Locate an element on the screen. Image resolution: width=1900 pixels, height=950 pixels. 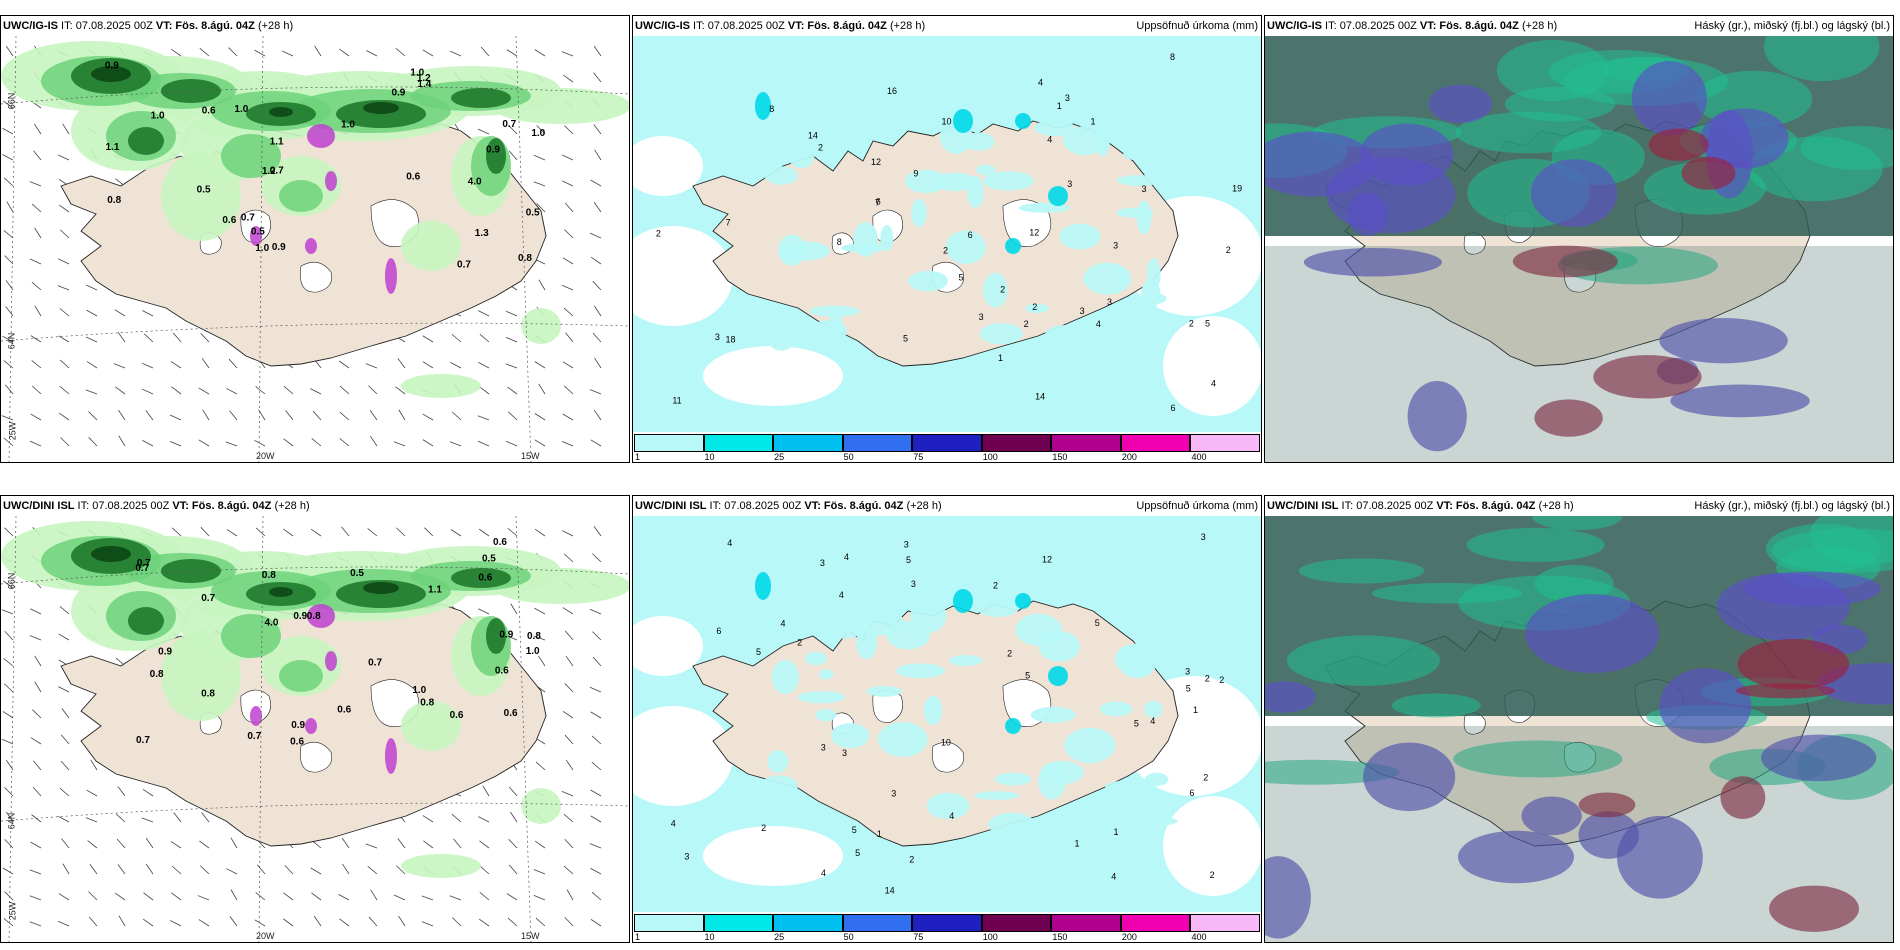
graticule-label: 25W is located at coordinates (12, 911).